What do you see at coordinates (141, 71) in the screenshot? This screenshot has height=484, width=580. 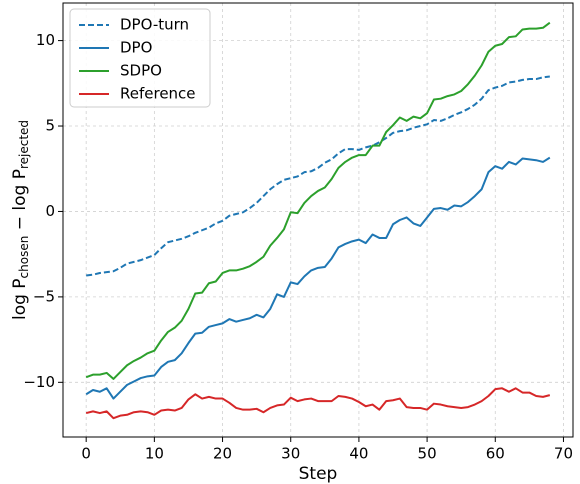 I see `legend-label: SDPO` at bounding box center [141, 71].